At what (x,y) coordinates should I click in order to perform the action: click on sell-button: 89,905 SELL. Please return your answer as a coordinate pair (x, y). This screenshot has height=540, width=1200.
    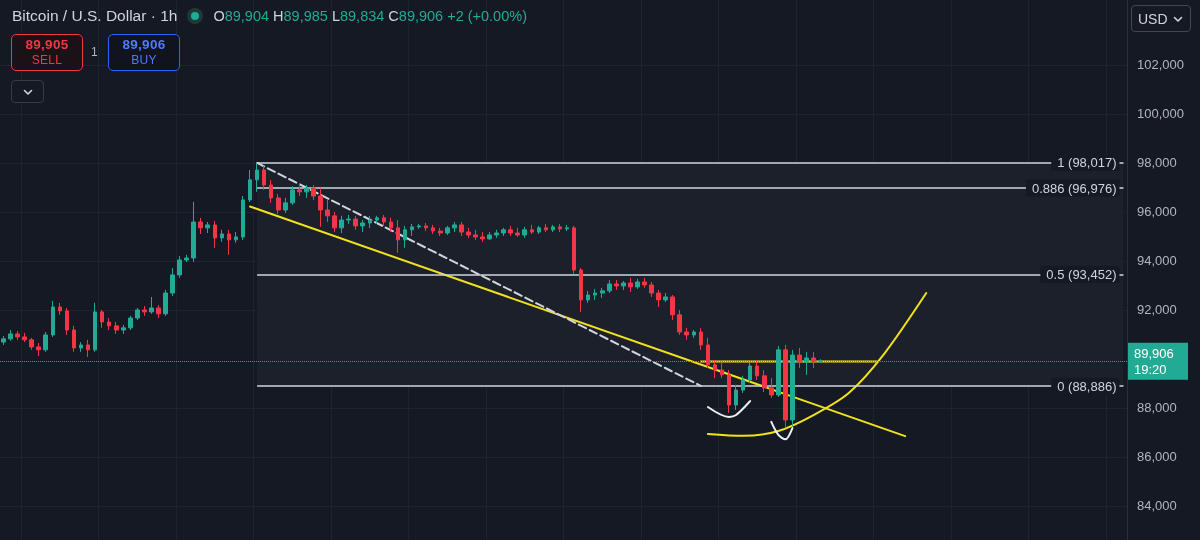
    Looking at the image, I should click on (47, 52).